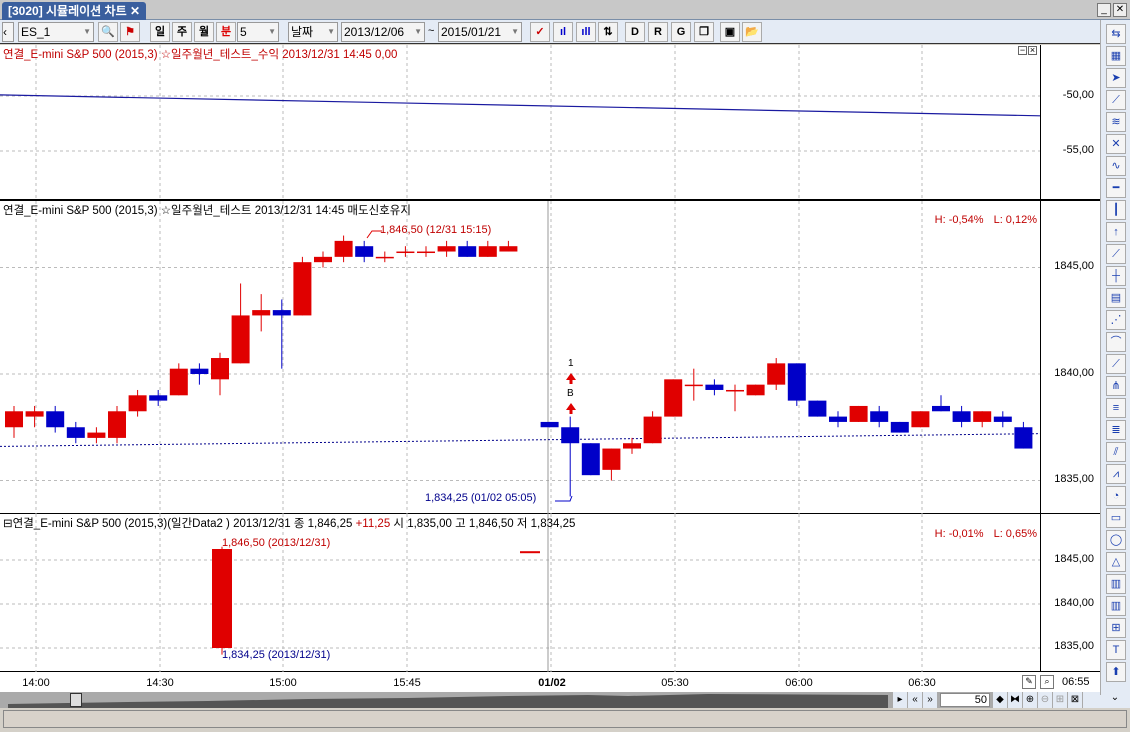 The image size is (1130, 732). What do you see at coordinates (8, 32) in the screenshot?
I see `scroll-left-button: ‹` at bounding box center [8, 32].